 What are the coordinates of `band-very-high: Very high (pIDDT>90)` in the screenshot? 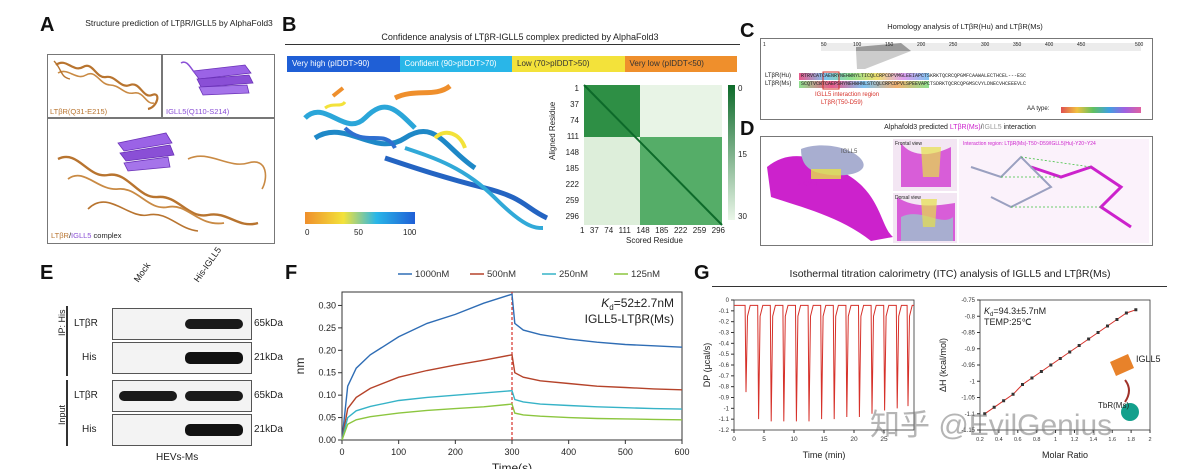 It's located at (343, 64).